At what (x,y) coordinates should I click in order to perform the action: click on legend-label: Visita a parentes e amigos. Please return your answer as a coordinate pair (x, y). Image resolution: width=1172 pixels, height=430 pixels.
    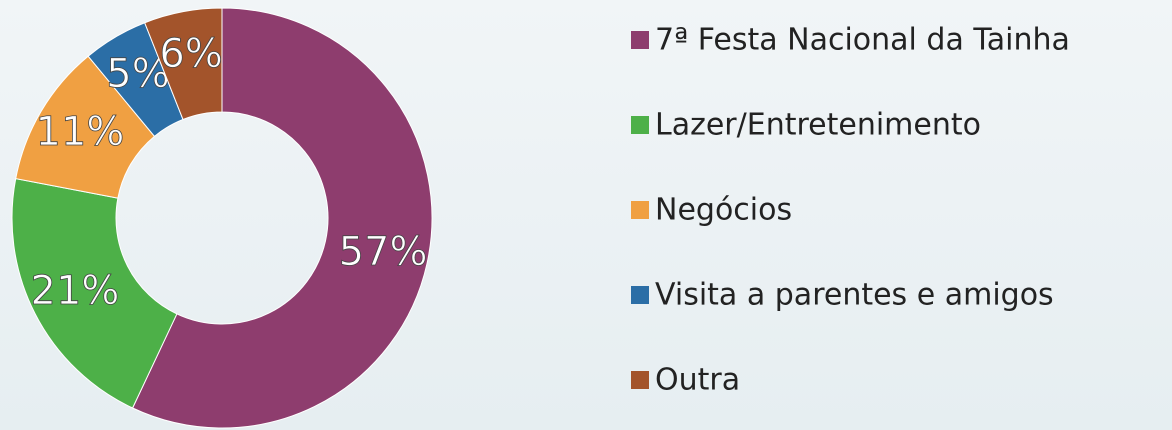
    Looking at the image, I should click on (854, 295).